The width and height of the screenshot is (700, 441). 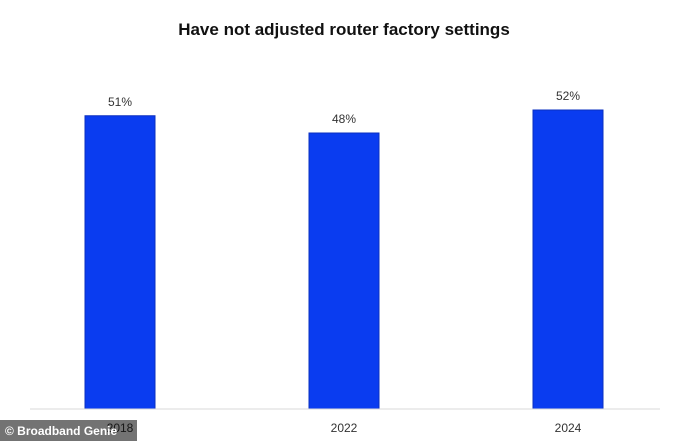 What do you see at coordinates (344, 119) in the screenshot?
I see `data-label-2022: 48%` at bounding box center [344, 119].